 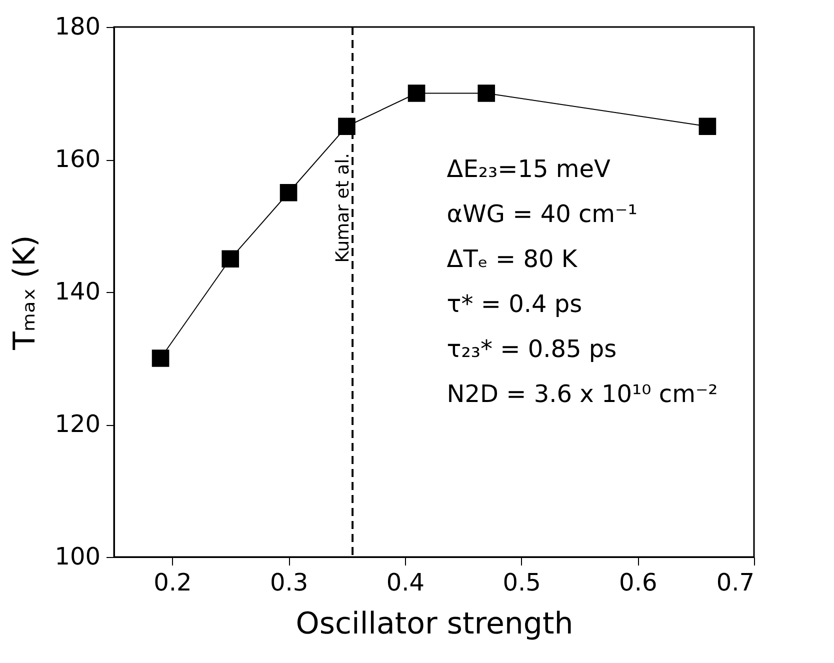 What do you see at coordinates (77, 26) in the screenshot?
I see `y-tick-label: 180` at bounding box center [77, 26].